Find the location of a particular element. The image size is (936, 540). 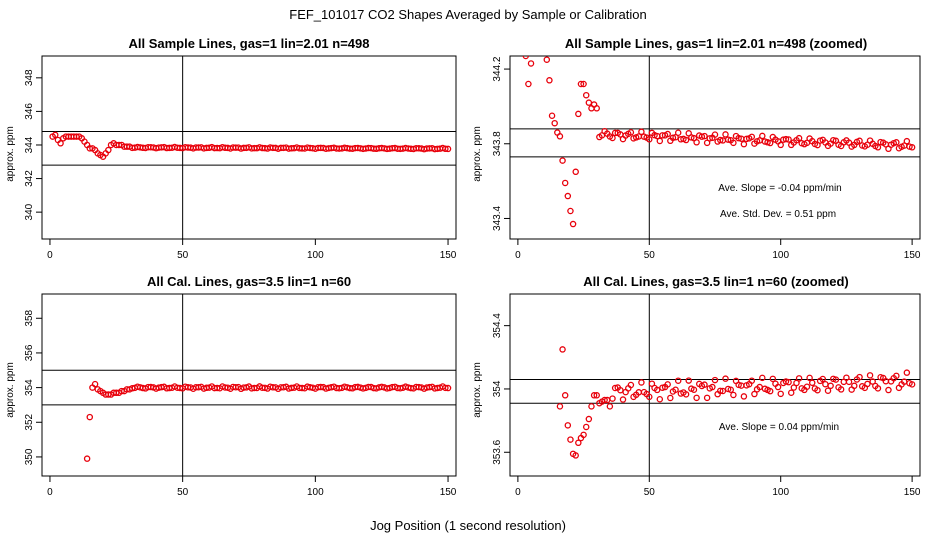

stat-annotation: Ave. Slope = 0.04 ppm/min is located at coordinates (779, 427).